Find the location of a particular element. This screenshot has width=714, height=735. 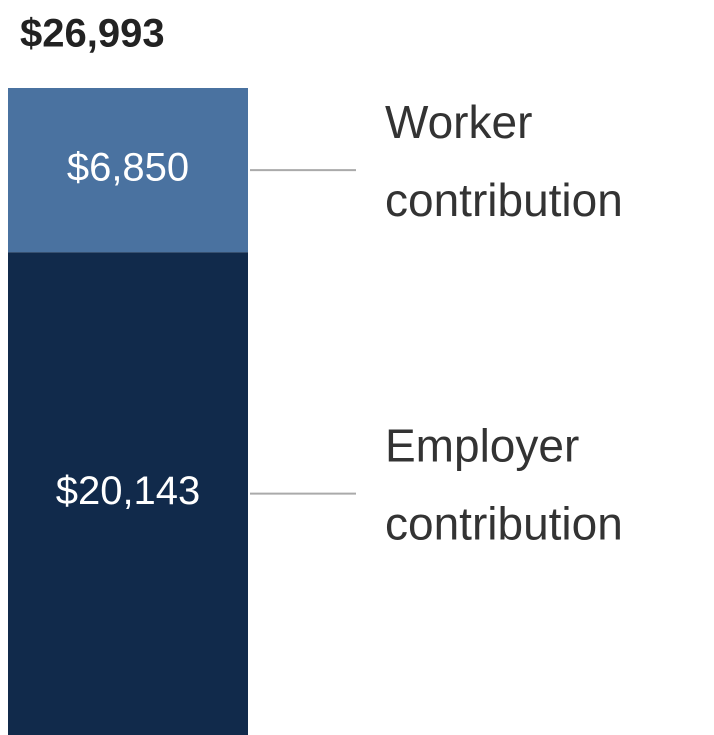

legend-label: Worker contribution is located at coordinates (504, 161).